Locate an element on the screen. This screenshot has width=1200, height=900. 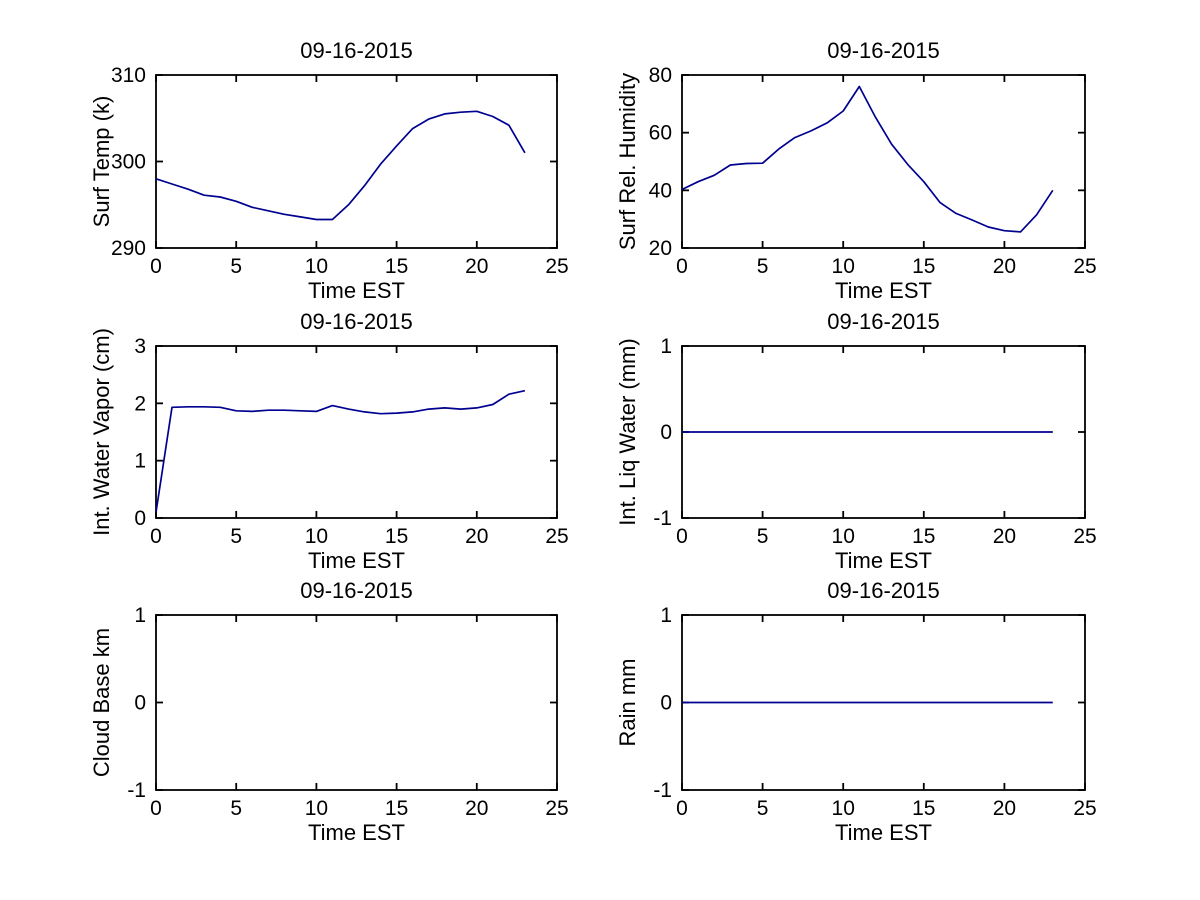
y-tick-label: 300 is located at coordinates (128, 162).